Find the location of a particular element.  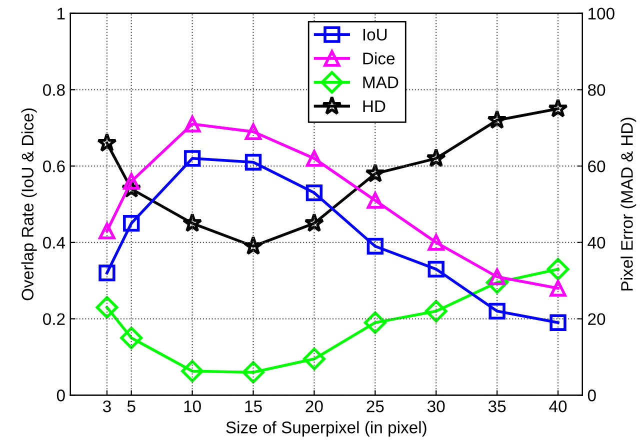

legend-label: HD is located at coordinates (374, 106).